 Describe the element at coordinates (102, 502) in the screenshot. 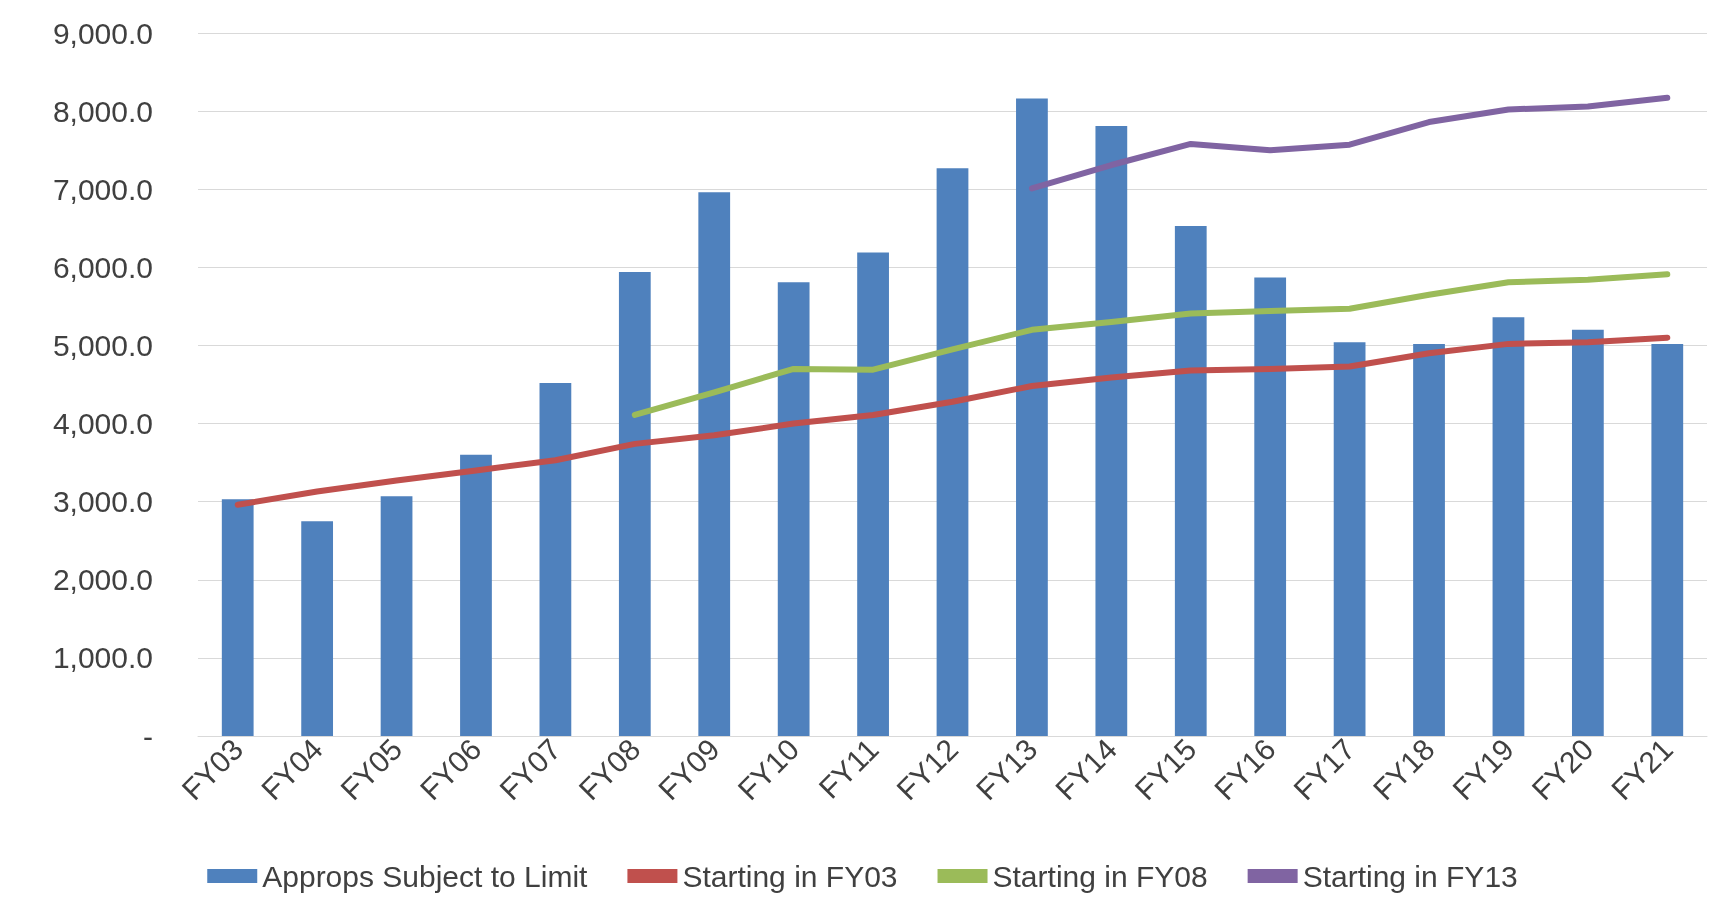

I see `y-tick-label: 3,000.0` at that location.